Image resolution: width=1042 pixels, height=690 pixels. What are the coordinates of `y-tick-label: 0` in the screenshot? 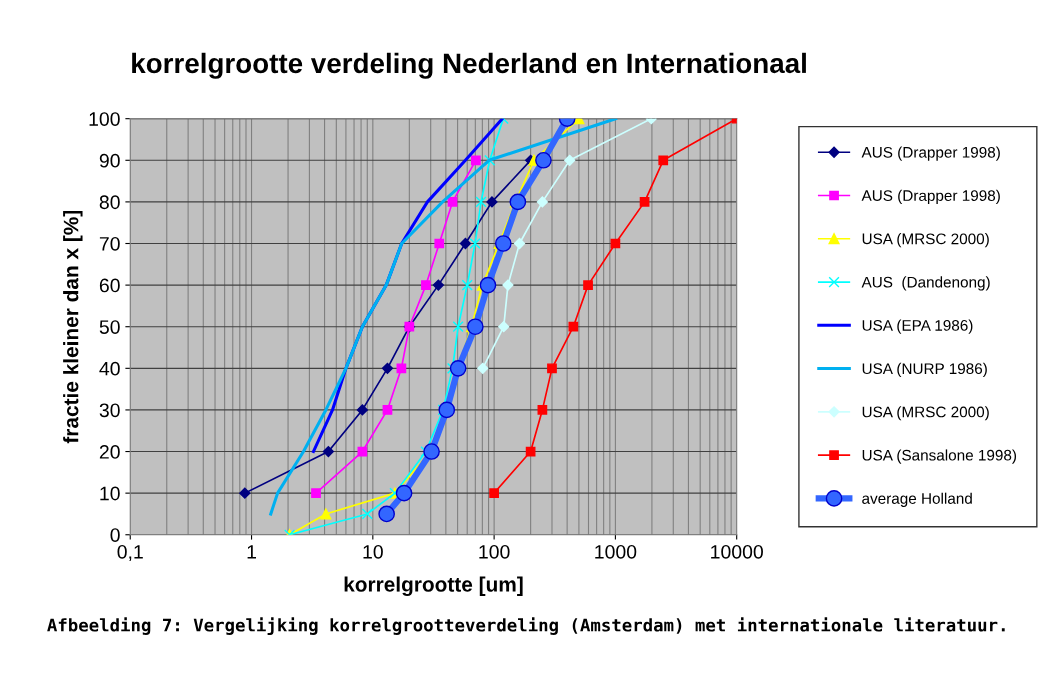 It's located at (115, 535).